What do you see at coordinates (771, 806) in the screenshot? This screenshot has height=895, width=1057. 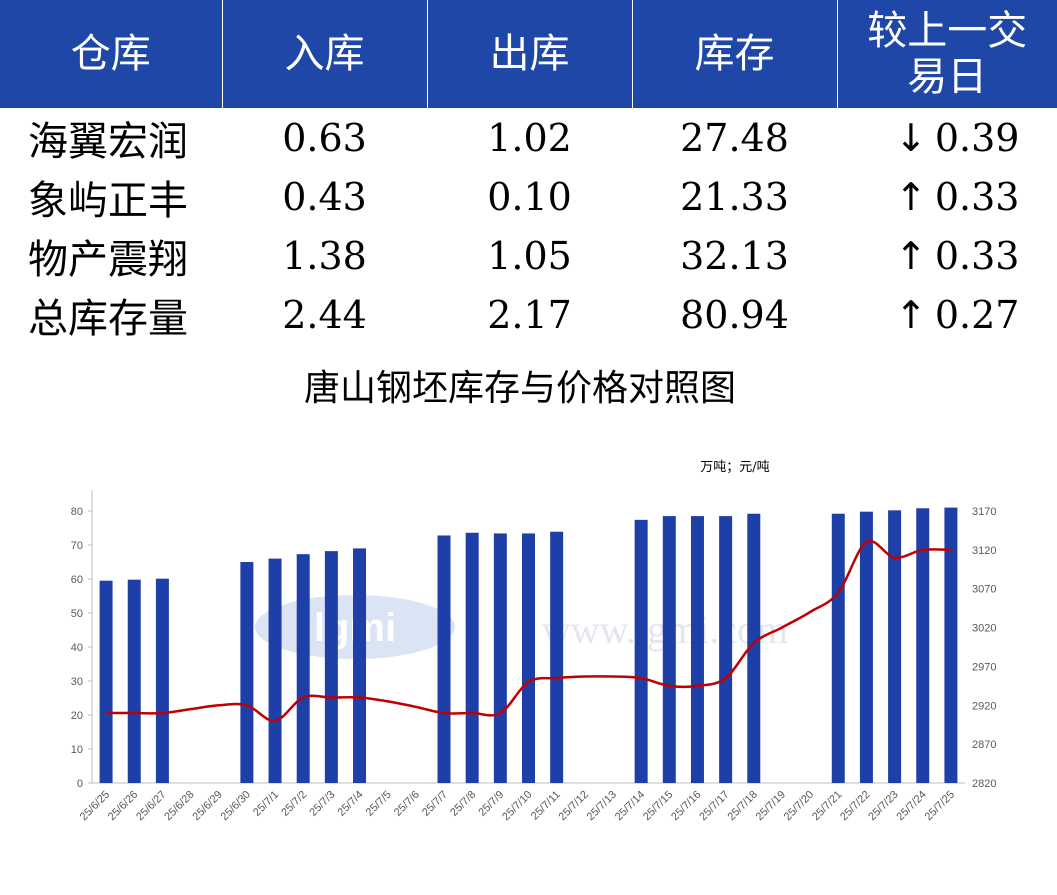 I see `x-tick-label: 25/7/19` at bounding box center [771, 806].